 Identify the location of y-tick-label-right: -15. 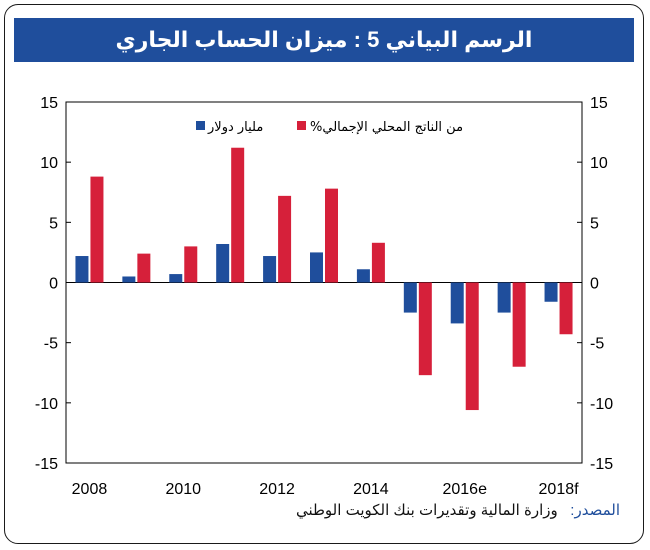
(601, 464).